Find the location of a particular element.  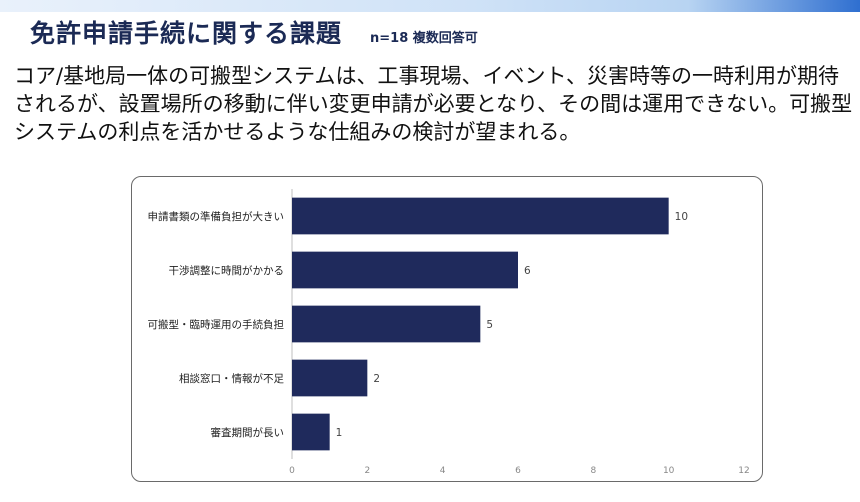

title-row: 免許申請手続に関する課題 n=18 複数回答可 is located at coordinates (254, 34).